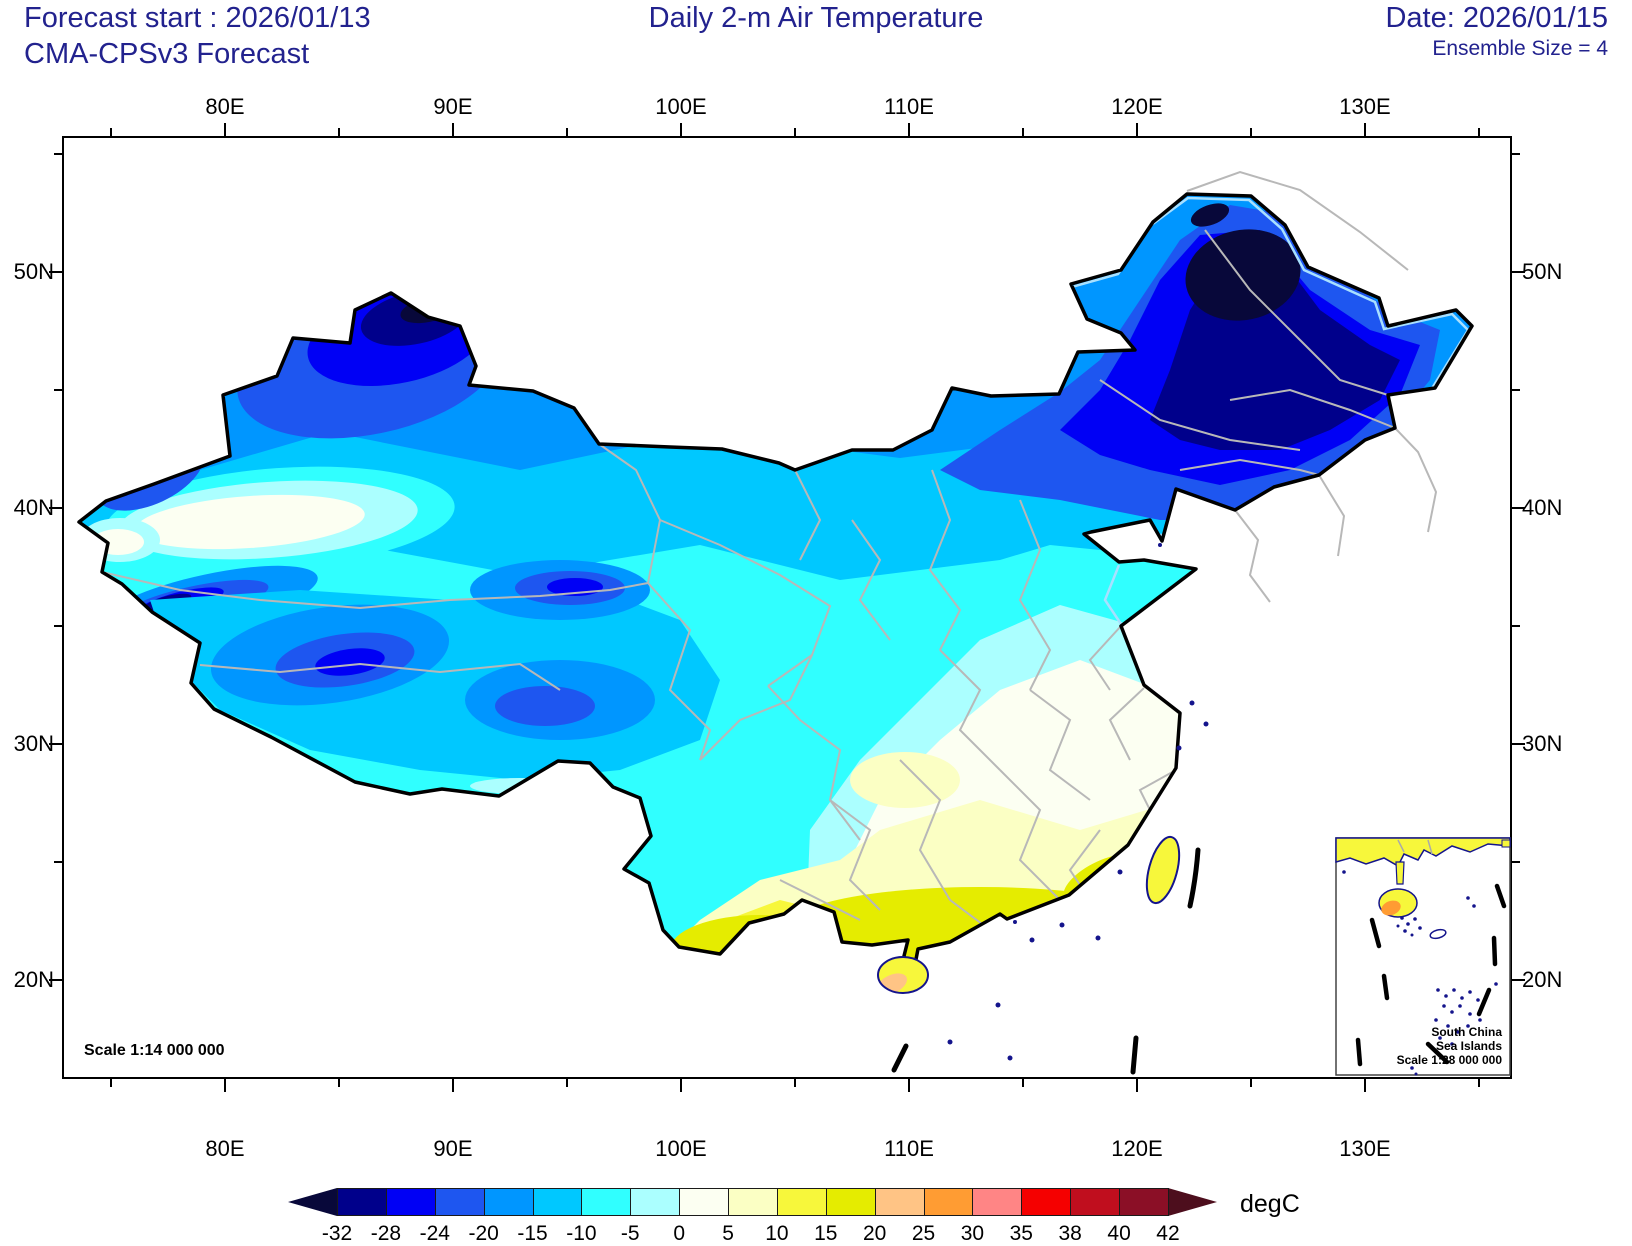  I want to click on colorbar-tick-label: -15, so click(532, 1233).